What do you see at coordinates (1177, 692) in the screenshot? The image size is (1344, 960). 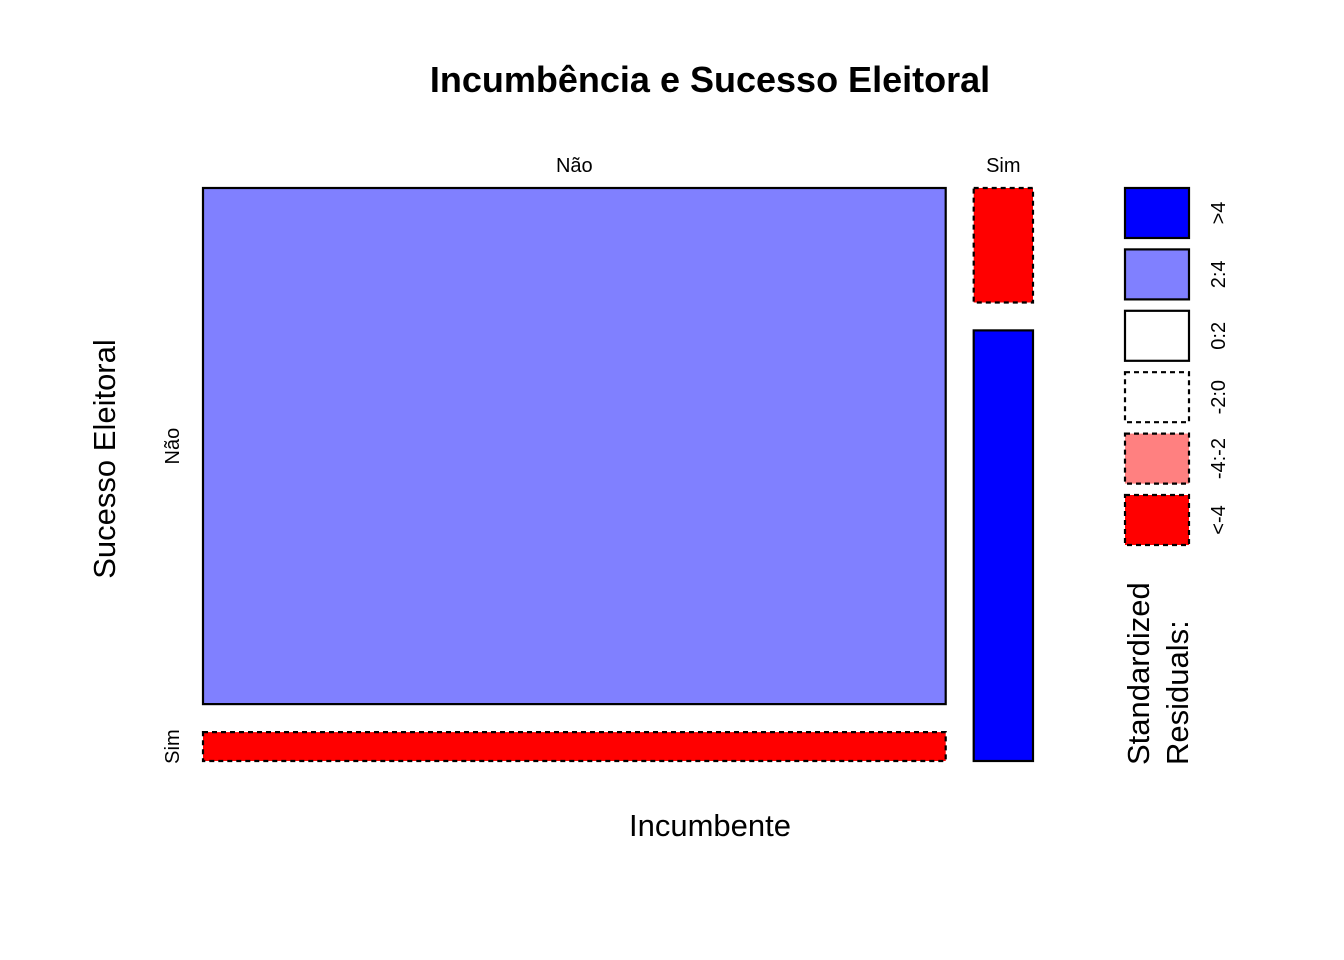 I see `legend-title-line-2: Residuals:` at bounding box center [1177, 692].